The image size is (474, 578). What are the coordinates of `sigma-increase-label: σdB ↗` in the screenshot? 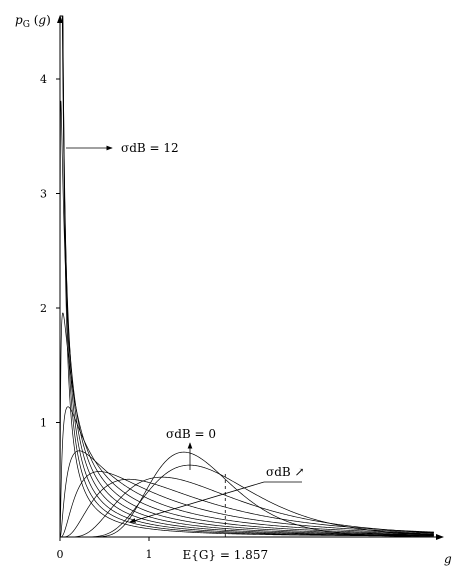 It's located at (285, 472).